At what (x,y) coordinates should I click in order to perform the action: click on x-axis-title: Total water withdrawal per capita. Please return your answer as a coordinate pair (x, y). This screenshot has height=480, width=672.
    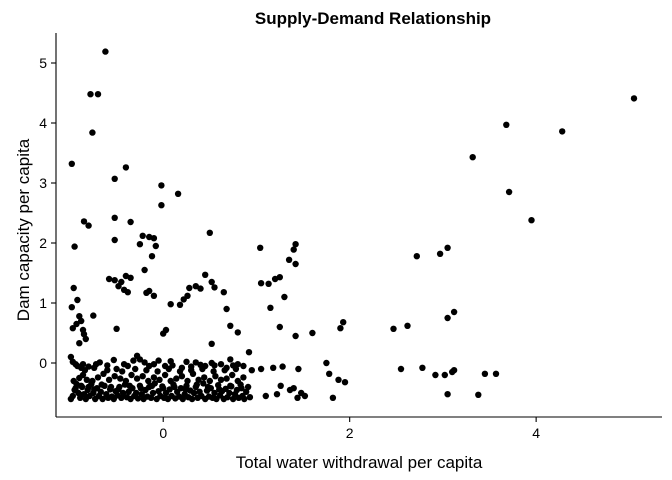
    Looking at the image, I should click on (359, 462).